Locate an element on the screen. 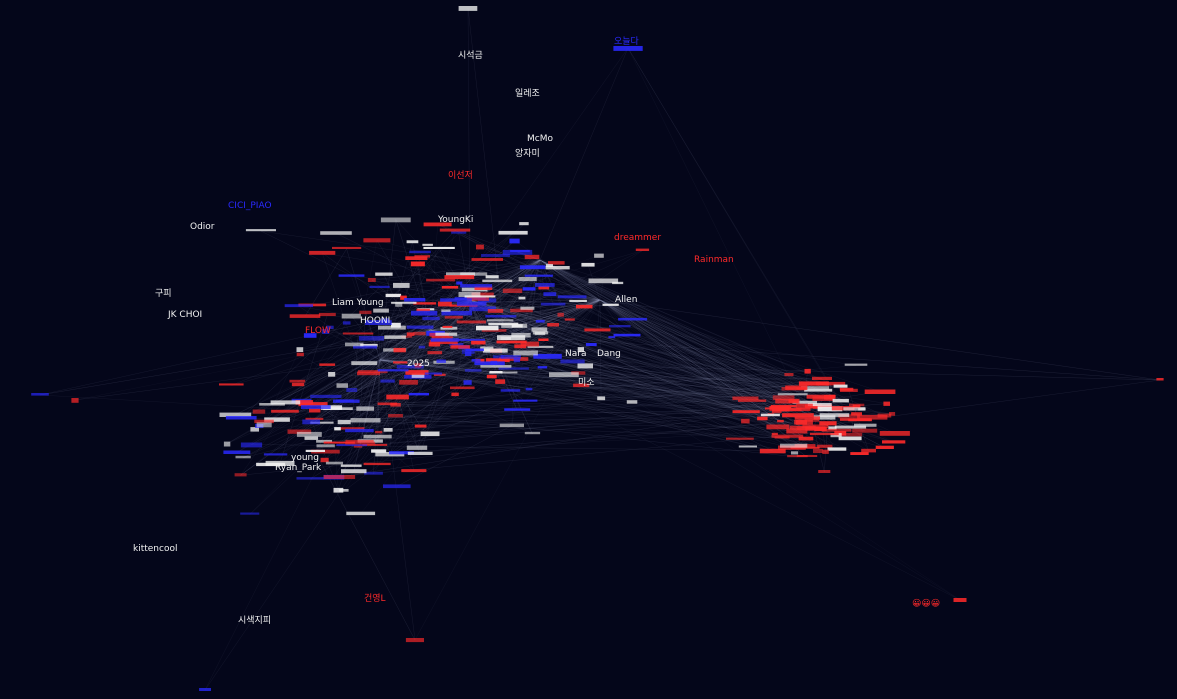 The width and height of the screenshot is (1177, 699). node-label: 2025 is located at coordinates (418, 364).